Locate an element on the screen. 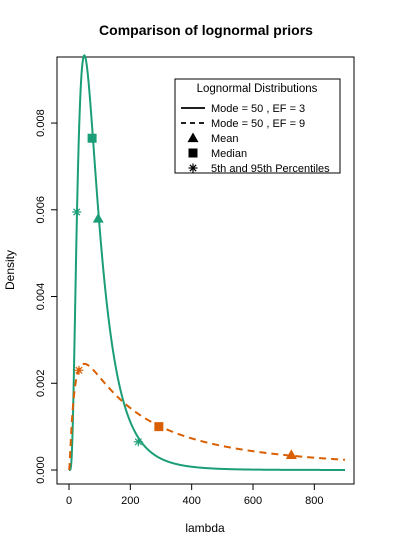 The height and width of the screenshot is (545, 406). y-axis: 0.000 0.002 0.004 0.006 0.008 is located at coordinates (46, 296).